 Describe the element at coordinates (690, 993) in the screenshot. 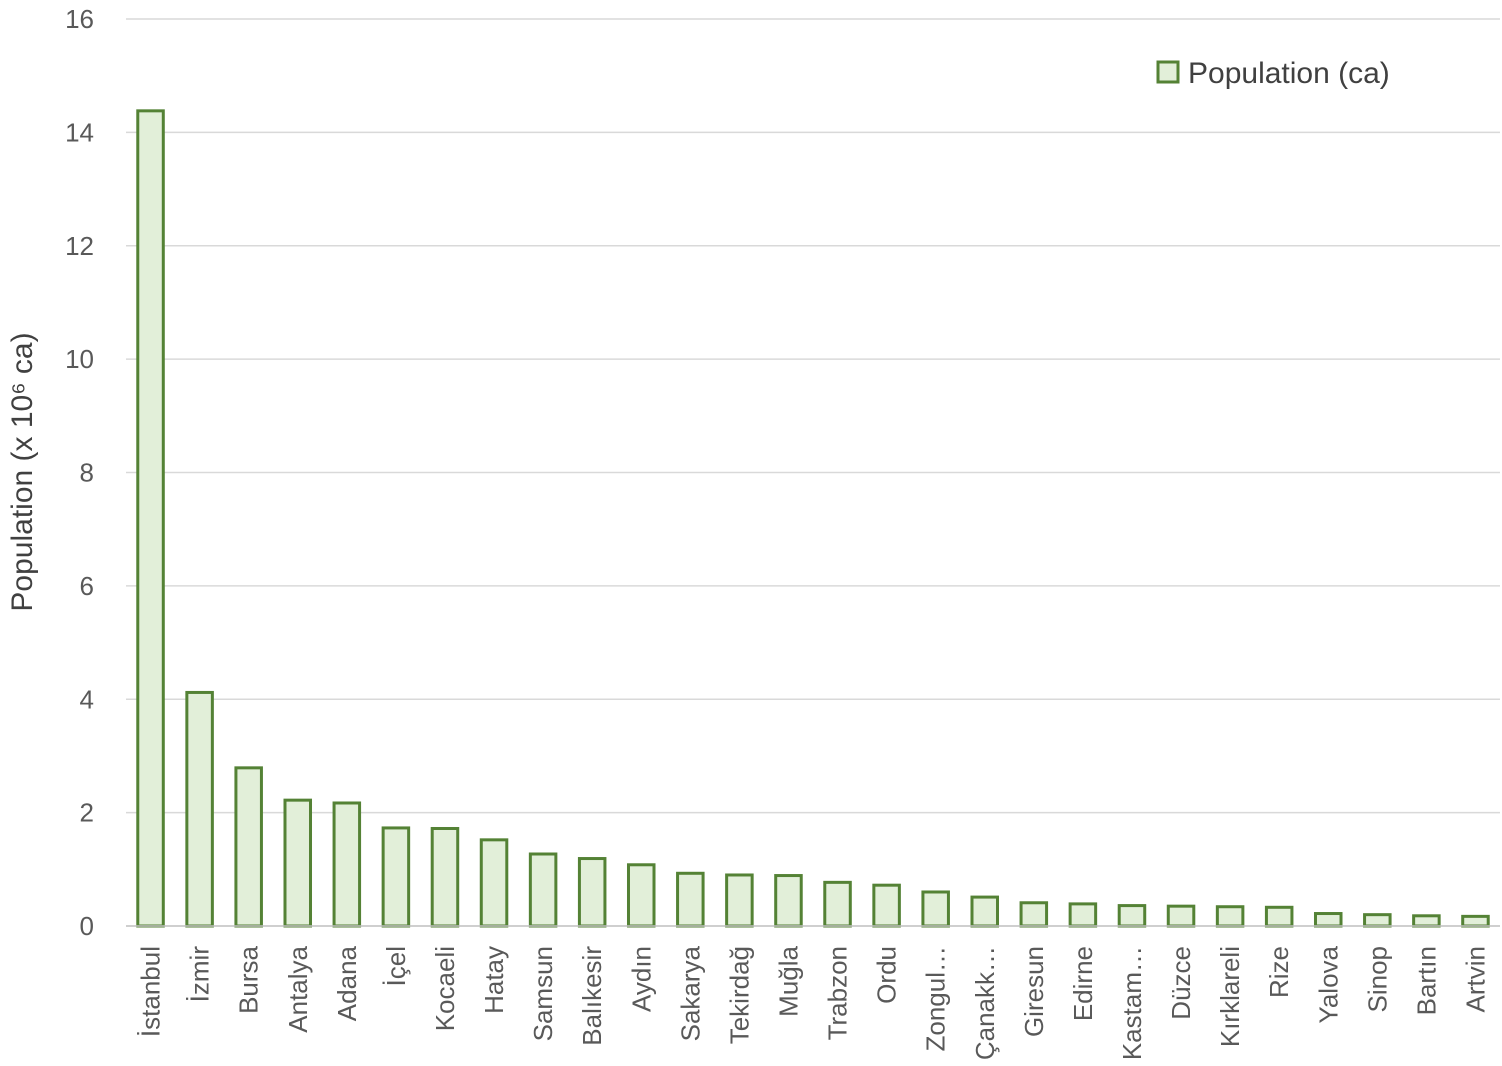

I see `x-tick-label: Sakarya` at that location.